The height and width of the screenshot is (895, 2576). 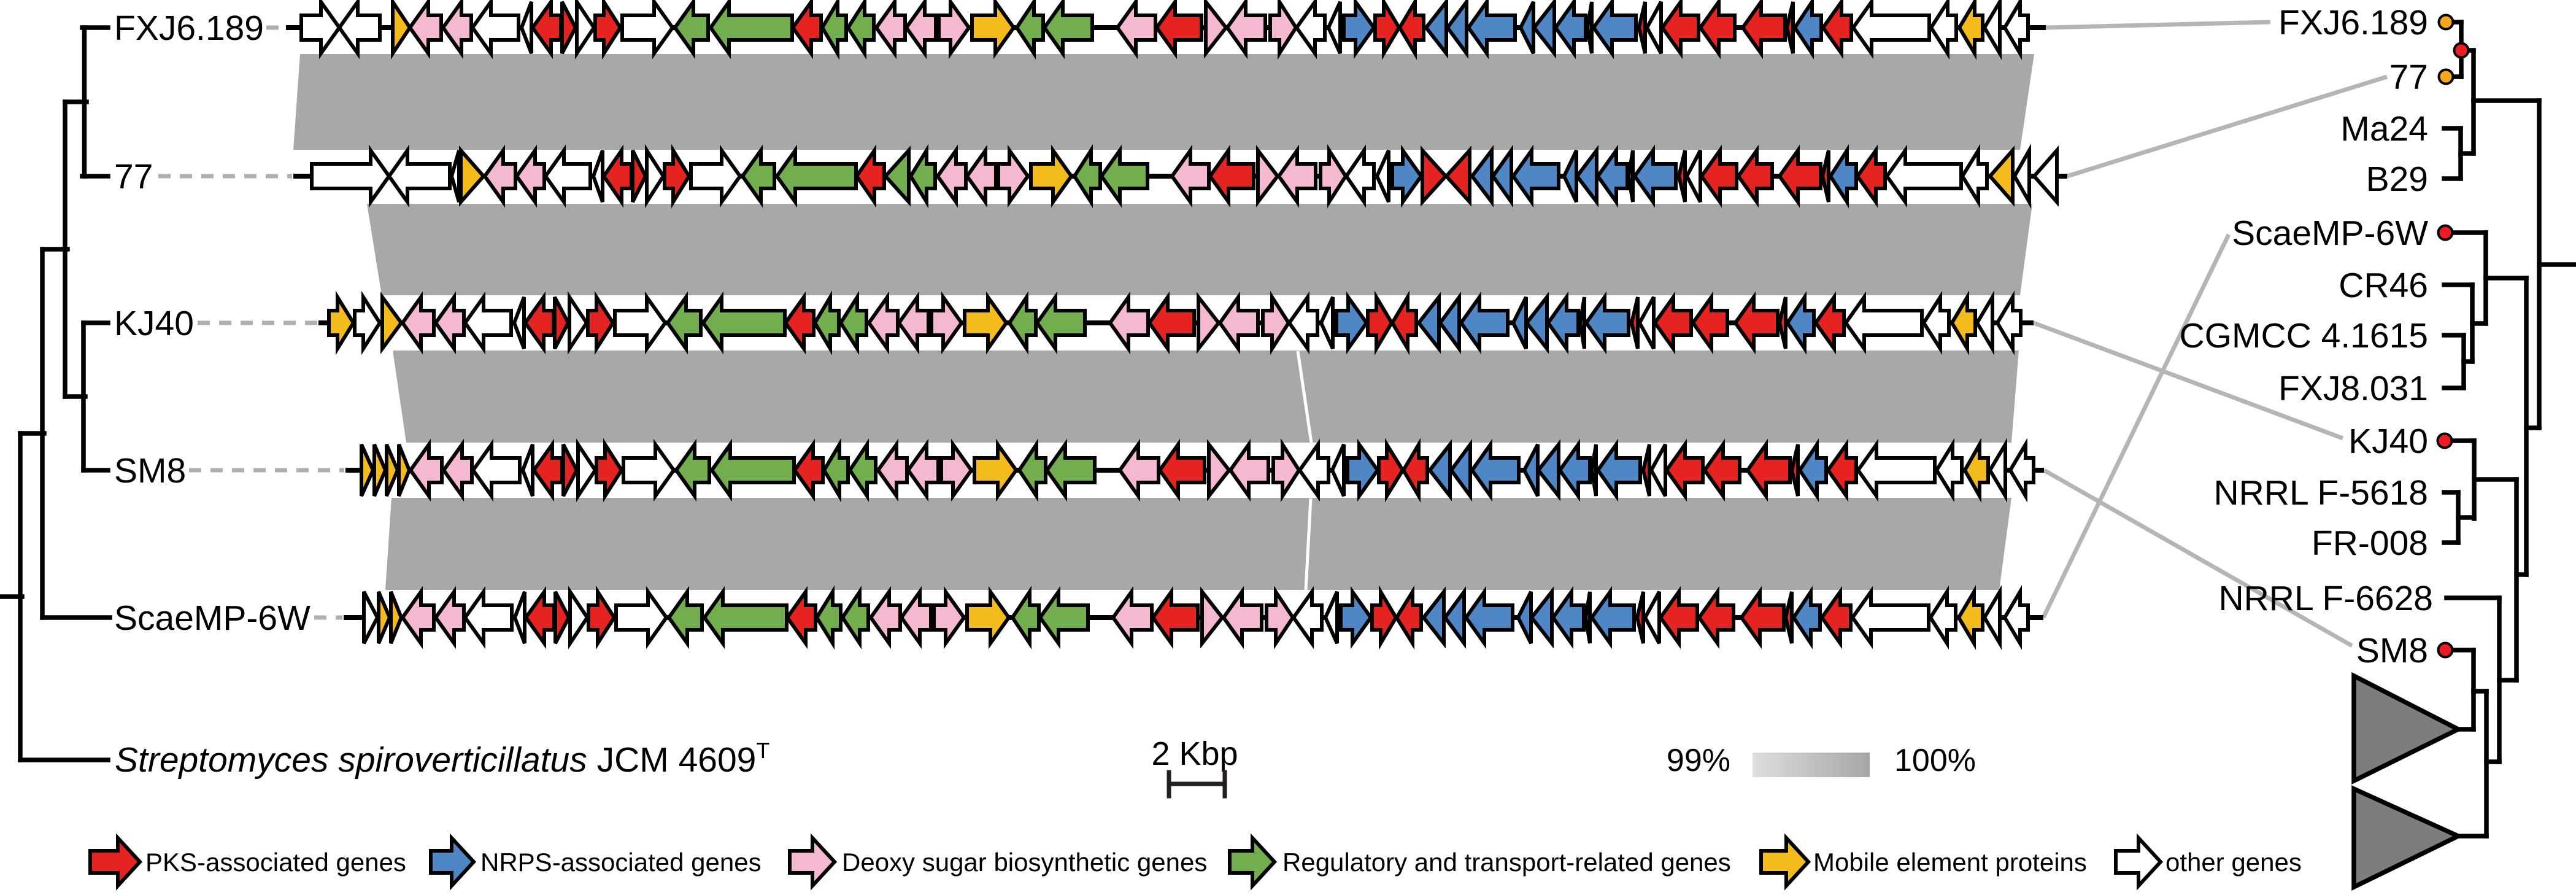 What do you see at coordinates (2397, 179) in the screenshot?
I see `svg-text: B29` at bounding box center [2397, 179].